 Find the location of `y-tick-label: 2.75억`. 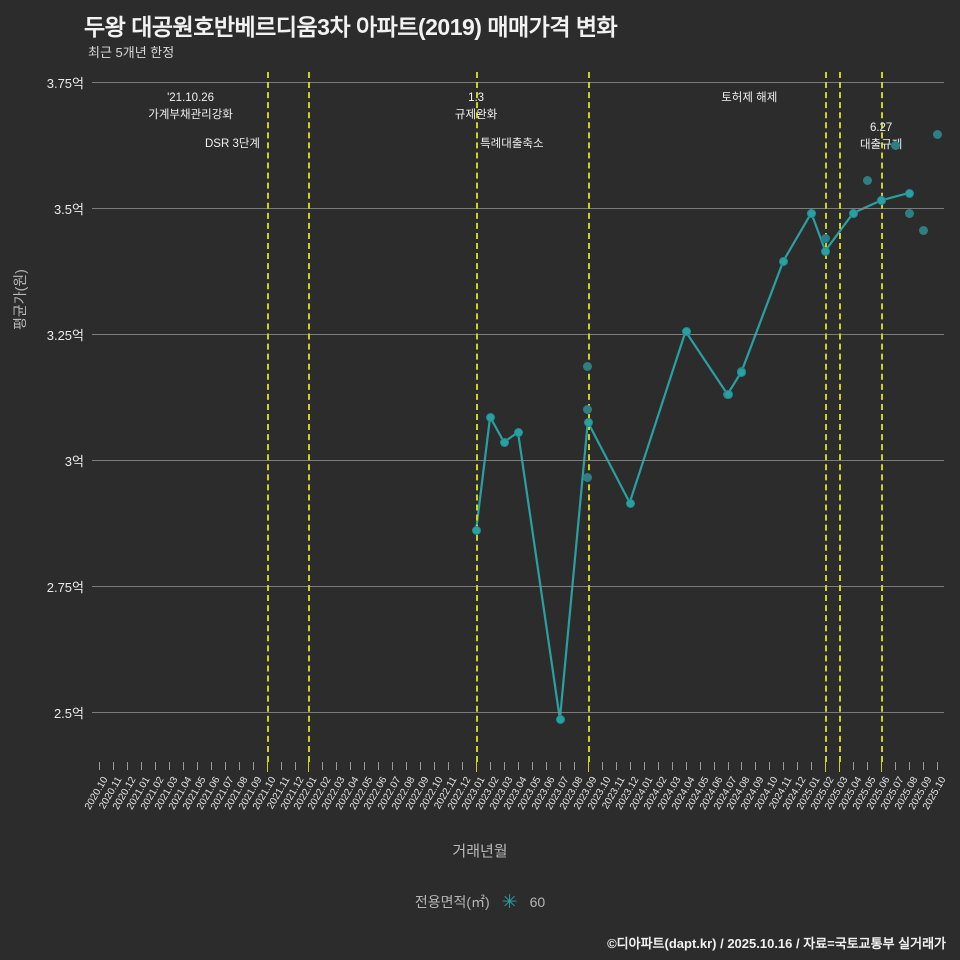

y-tick-label: 2.75억 is located at coordinates (65, 587).